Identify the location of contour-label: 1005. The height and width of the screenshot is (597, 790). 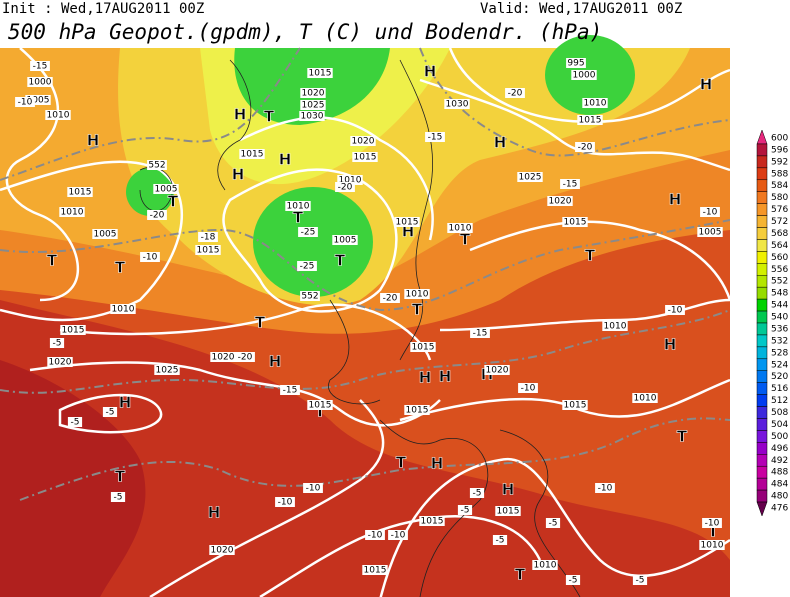
(38, 101).